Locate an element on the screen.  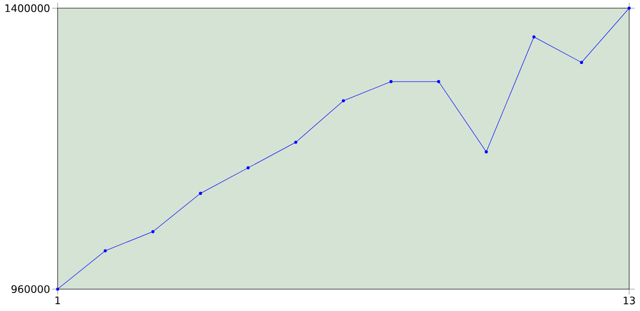
y-tick-label: 1400000 is located at coordinates (27, 8).